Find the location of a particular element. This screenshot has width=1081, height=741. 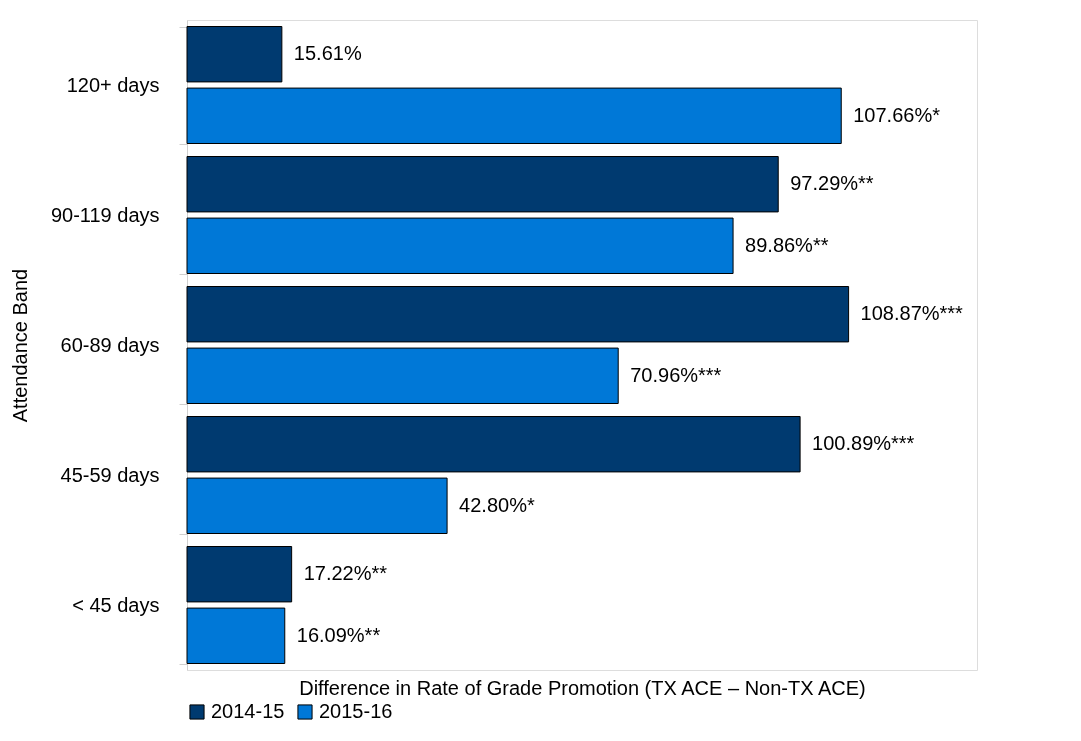

y-tick-label: 120+ days is located at coordinates (113, 84).